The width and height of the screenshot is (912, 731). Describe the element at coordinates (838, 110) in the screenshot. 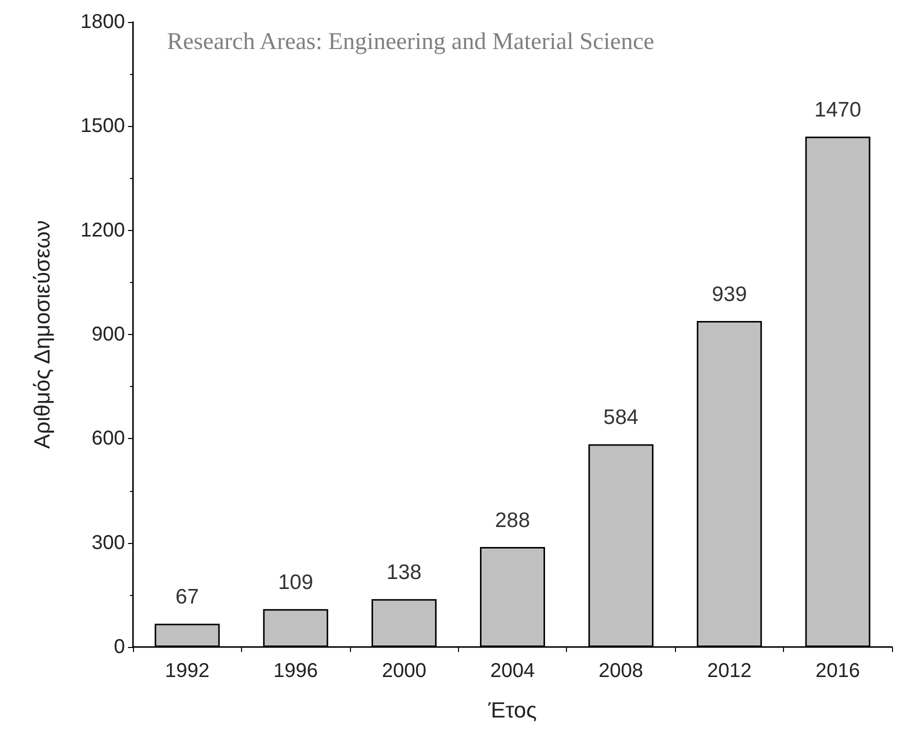

I see `data-label: 1470` at that location.